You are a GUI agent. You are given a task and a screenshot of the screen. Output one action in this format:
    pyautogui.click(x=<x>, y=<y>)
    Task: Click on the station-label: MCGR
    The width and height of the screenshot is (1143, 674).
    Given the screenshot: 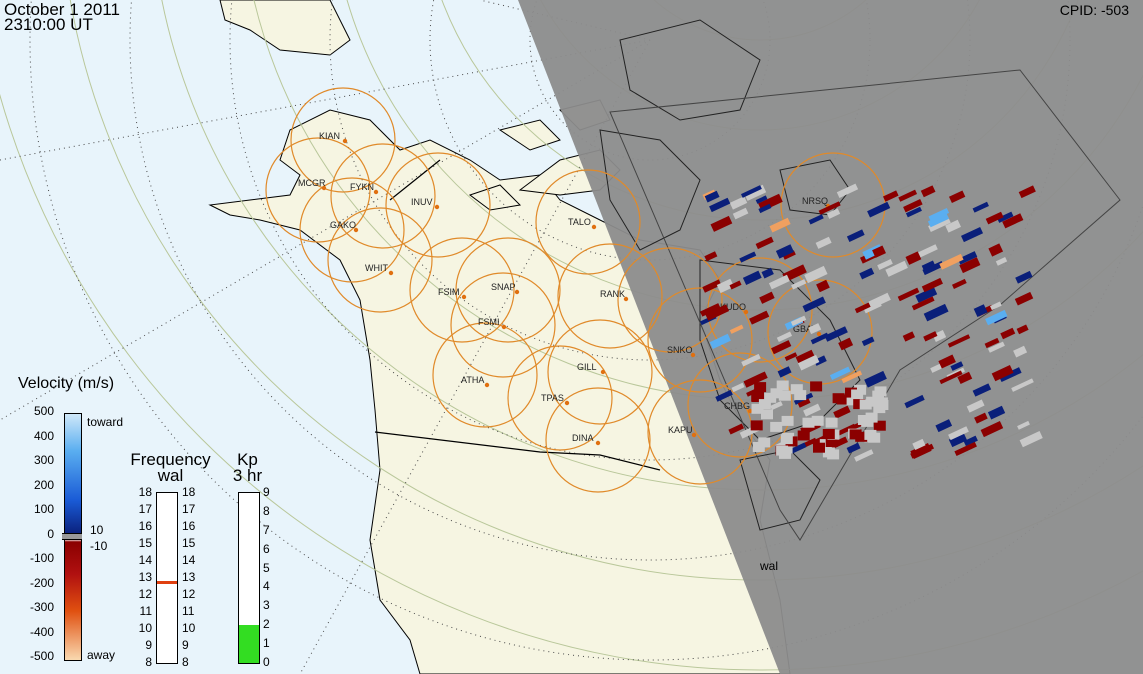 What is the action you would take?
    pyautogui.click(x=312, y=183)
    